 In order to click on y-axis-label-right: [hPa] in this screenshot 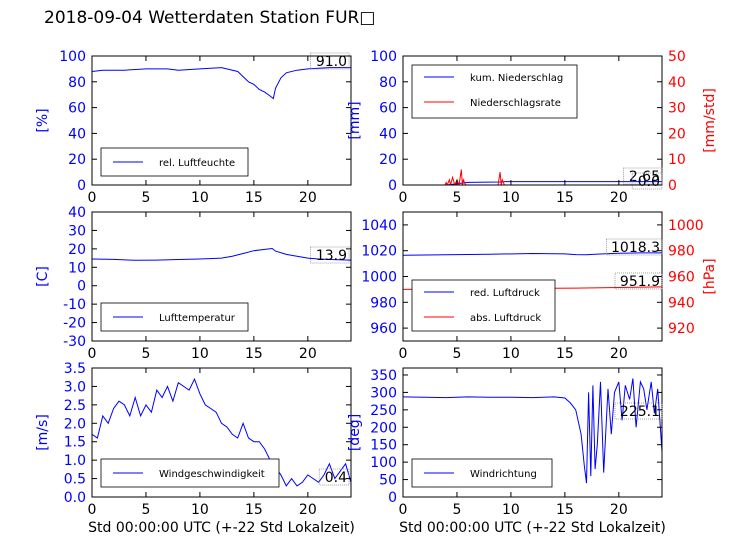, I will do `click(710, 276)`.